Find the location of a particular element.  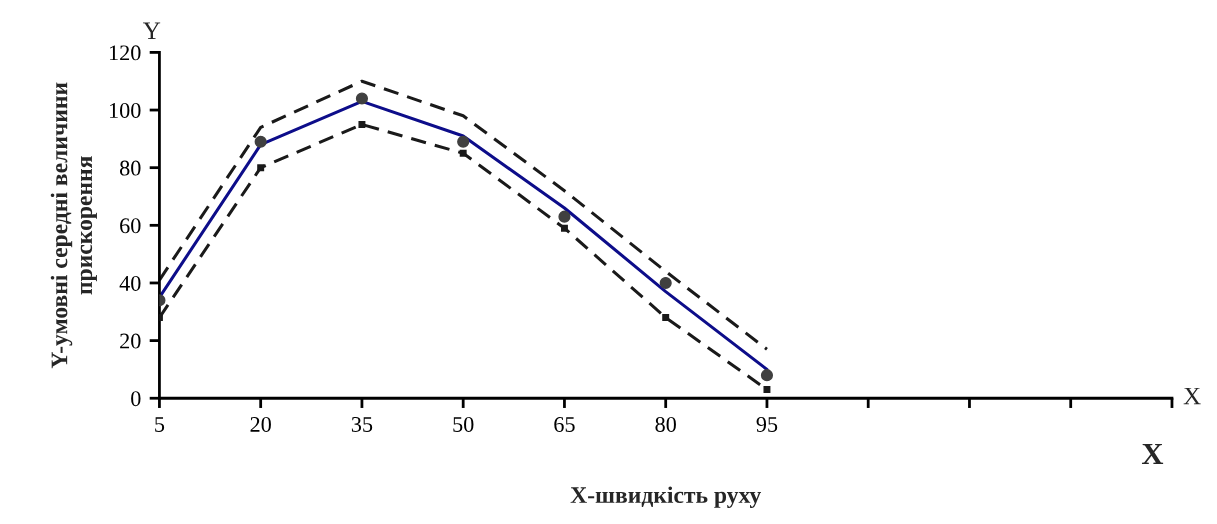

y-axis-title: Y-умовні середні величини прискорення is located at coordinates (73, 225).